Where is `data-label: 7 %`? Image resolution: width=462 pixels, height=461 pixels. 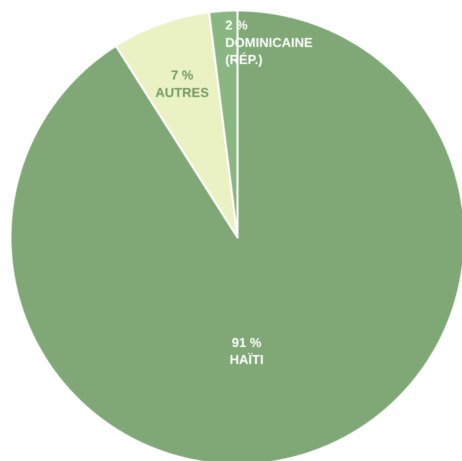
data-label: 7 % is located at coordinates (182, 75).